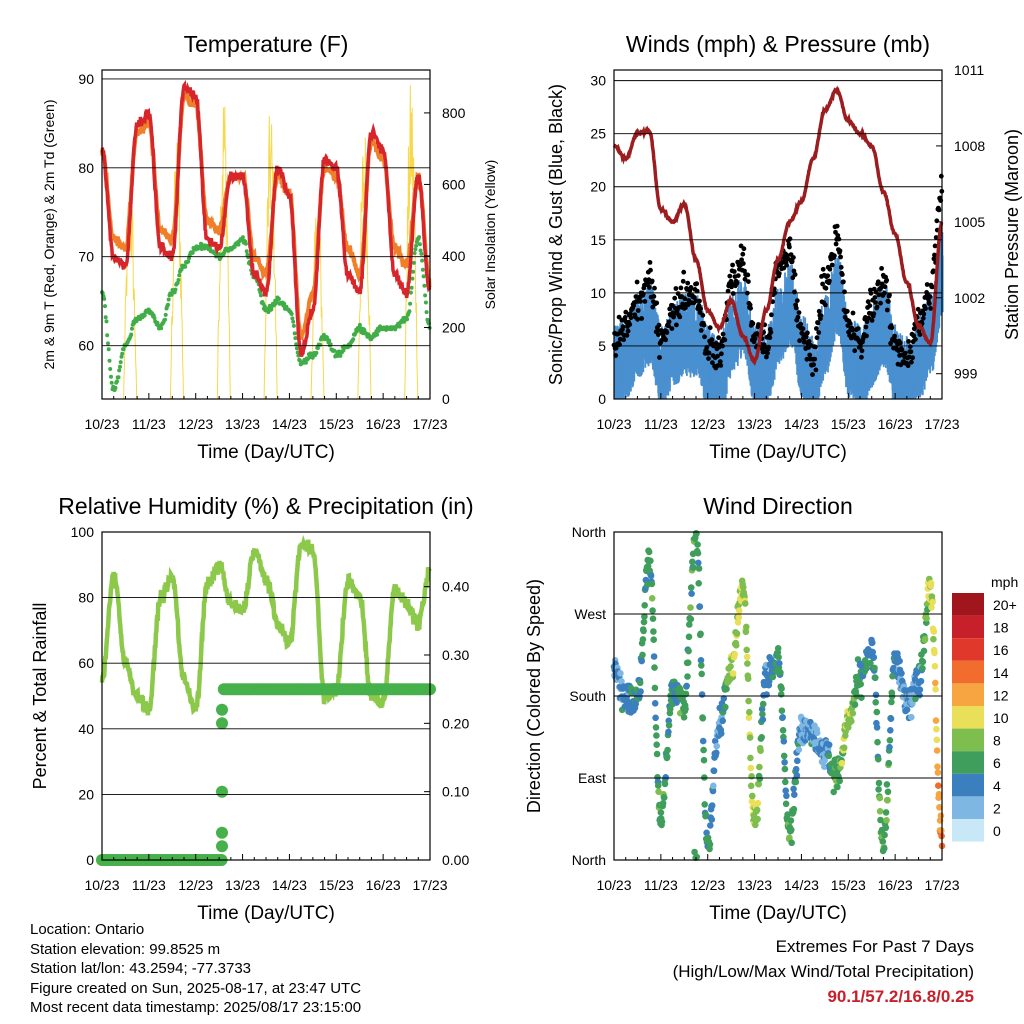  I want to click on wind-bar, so click(942, 284).